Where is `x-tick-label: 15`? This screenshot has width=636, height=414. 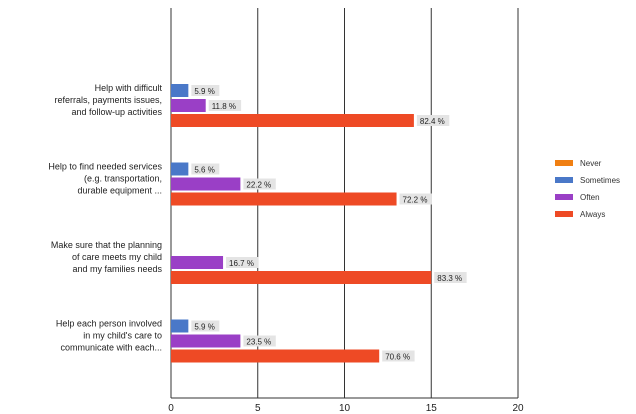
x-tick-label: 15 is located at coordinates (432, 408).